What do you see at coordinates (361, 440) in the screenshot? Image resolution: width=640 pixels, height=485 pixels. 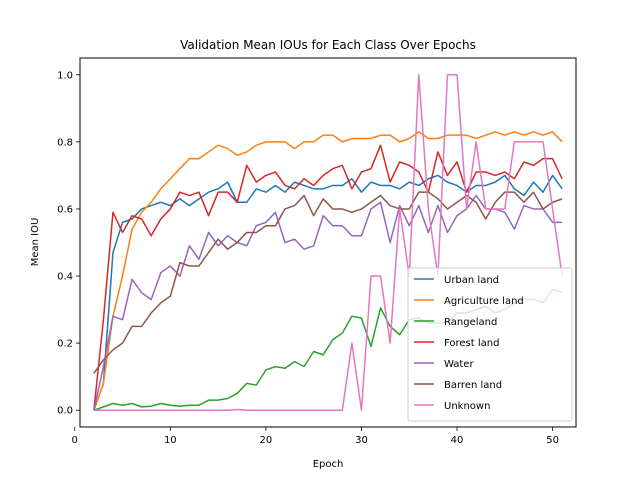 I see `x-tick-label: 30` at bounding box center [361, 440].